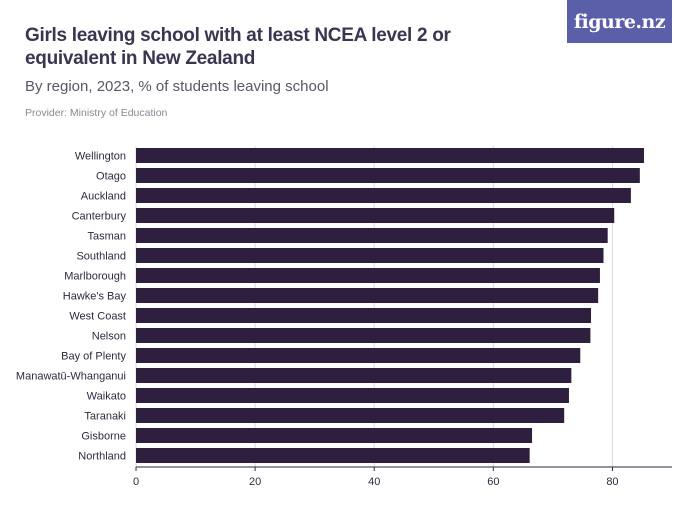 This screenshot has width=700, height=525. What do you see at coordinates (105, 417) in the screenshot?
I see `category-label: Taranaki` at bounding box center [105, 417].